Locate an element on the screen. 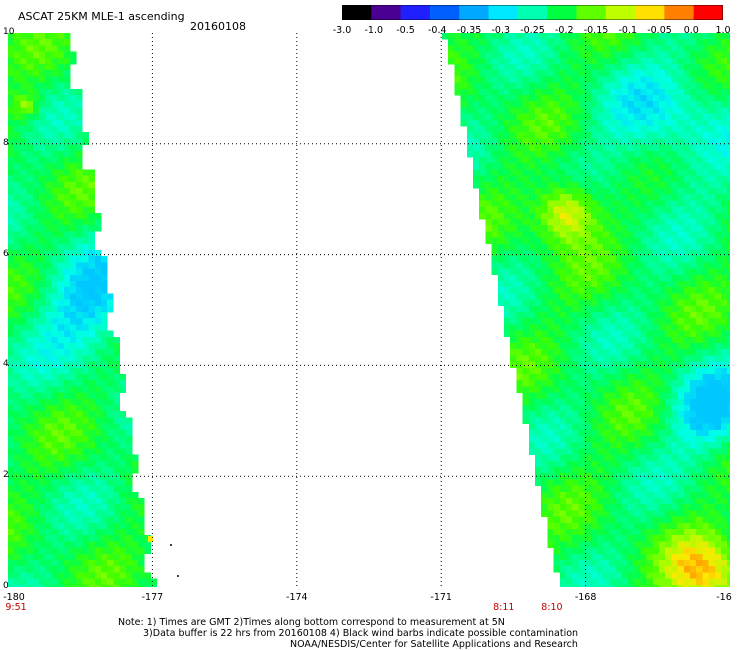 This screenshot has height=650, width=740. pass-time-label: 8:10 is located at coordinates (552, 607).